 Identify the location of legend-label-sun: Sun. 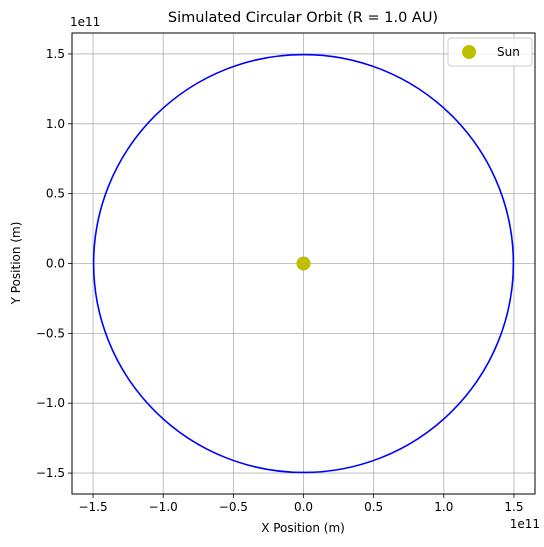
(508, 52).